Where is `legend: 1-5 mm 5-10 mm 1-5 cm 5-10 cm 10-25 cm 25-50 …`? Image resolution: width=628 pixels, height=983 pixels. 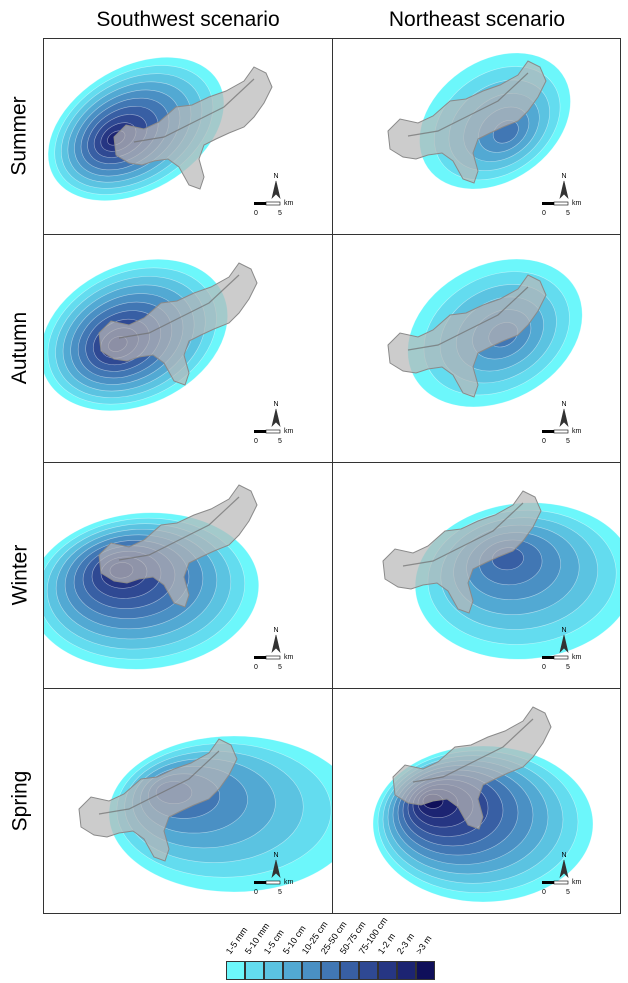 legend: 1-5 mm 5-10 mm 1-5 cm 5-10 cm 10-25 cm 25-50 … is located at coordinates (331, 948).